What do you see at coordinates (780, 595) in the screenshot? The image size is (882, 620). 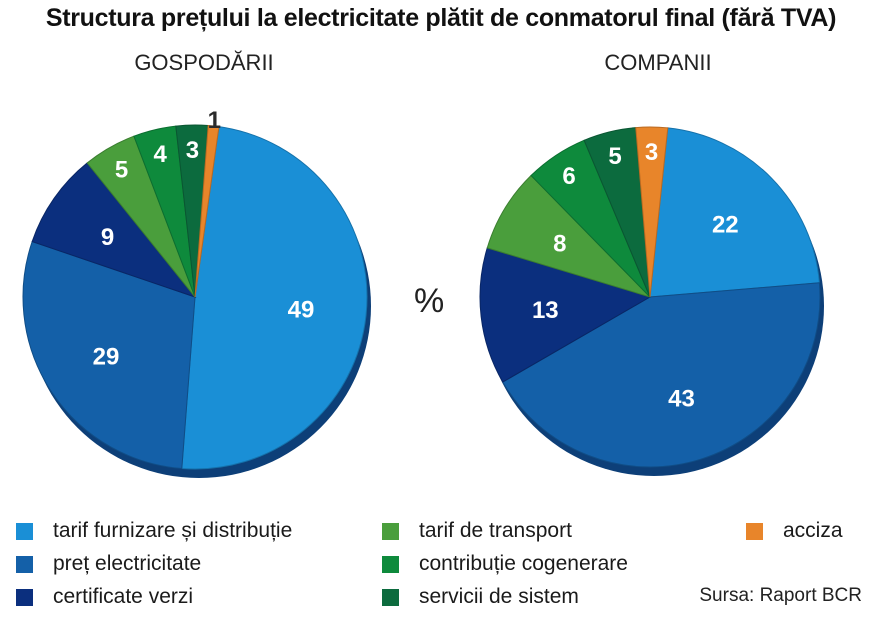 I see `source-note: Sursa: Raport BCR` at bounding box center [780, 595].